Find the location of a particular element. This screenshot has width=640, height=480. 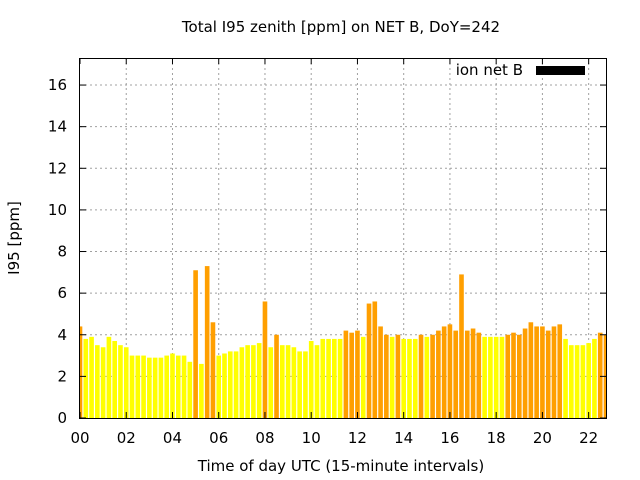

y-axis-title: I95 [ppm] is located at coordinates (14, 238).